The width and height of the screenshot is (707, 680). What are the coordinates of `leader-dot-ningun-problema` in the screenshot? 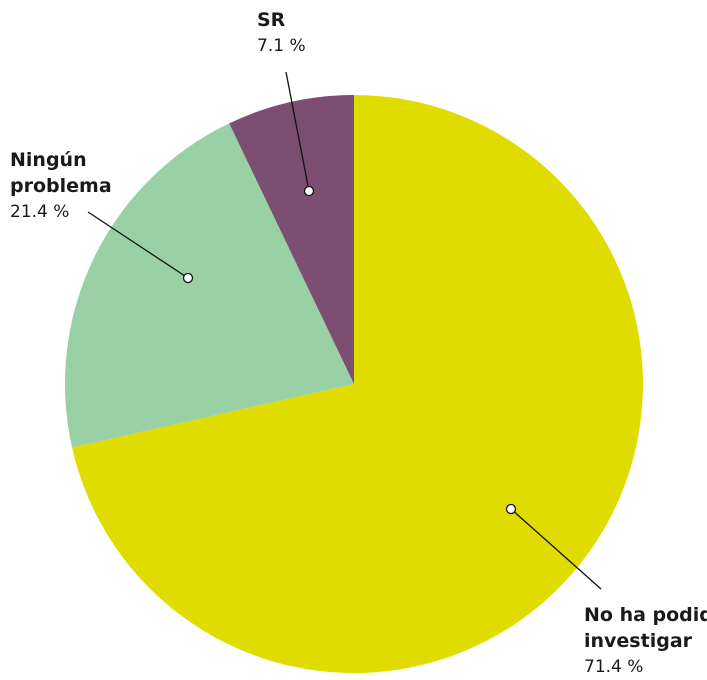 It's located at (188, 278).